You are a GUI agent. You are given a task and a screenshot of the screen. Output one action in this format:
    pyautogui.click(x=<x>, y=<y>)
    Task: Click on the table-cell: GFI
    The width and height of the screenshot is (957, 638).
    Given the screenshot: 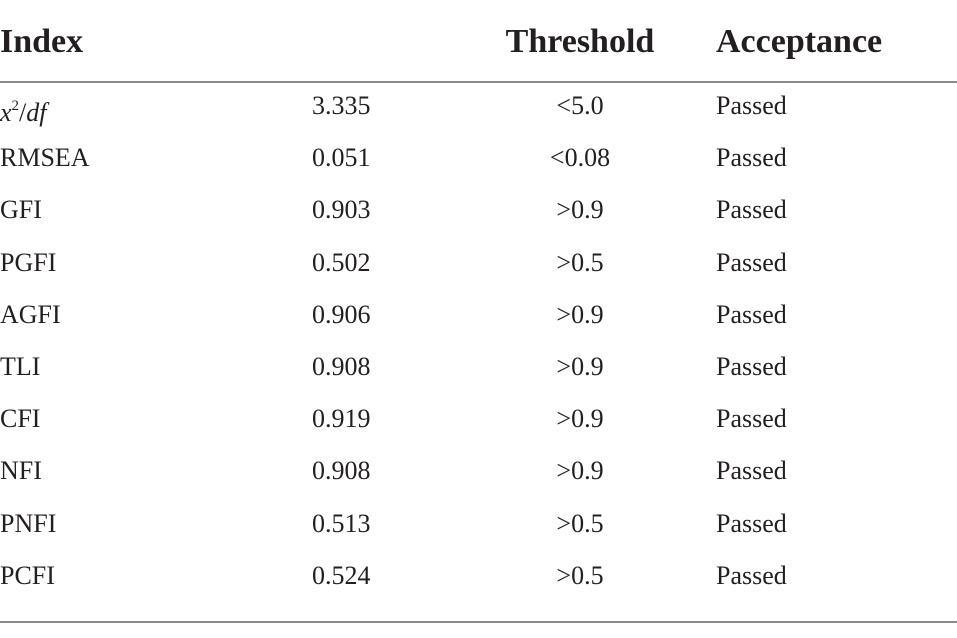 What is the action you would take?
    pyautogui.click(x=21, y=210)
    